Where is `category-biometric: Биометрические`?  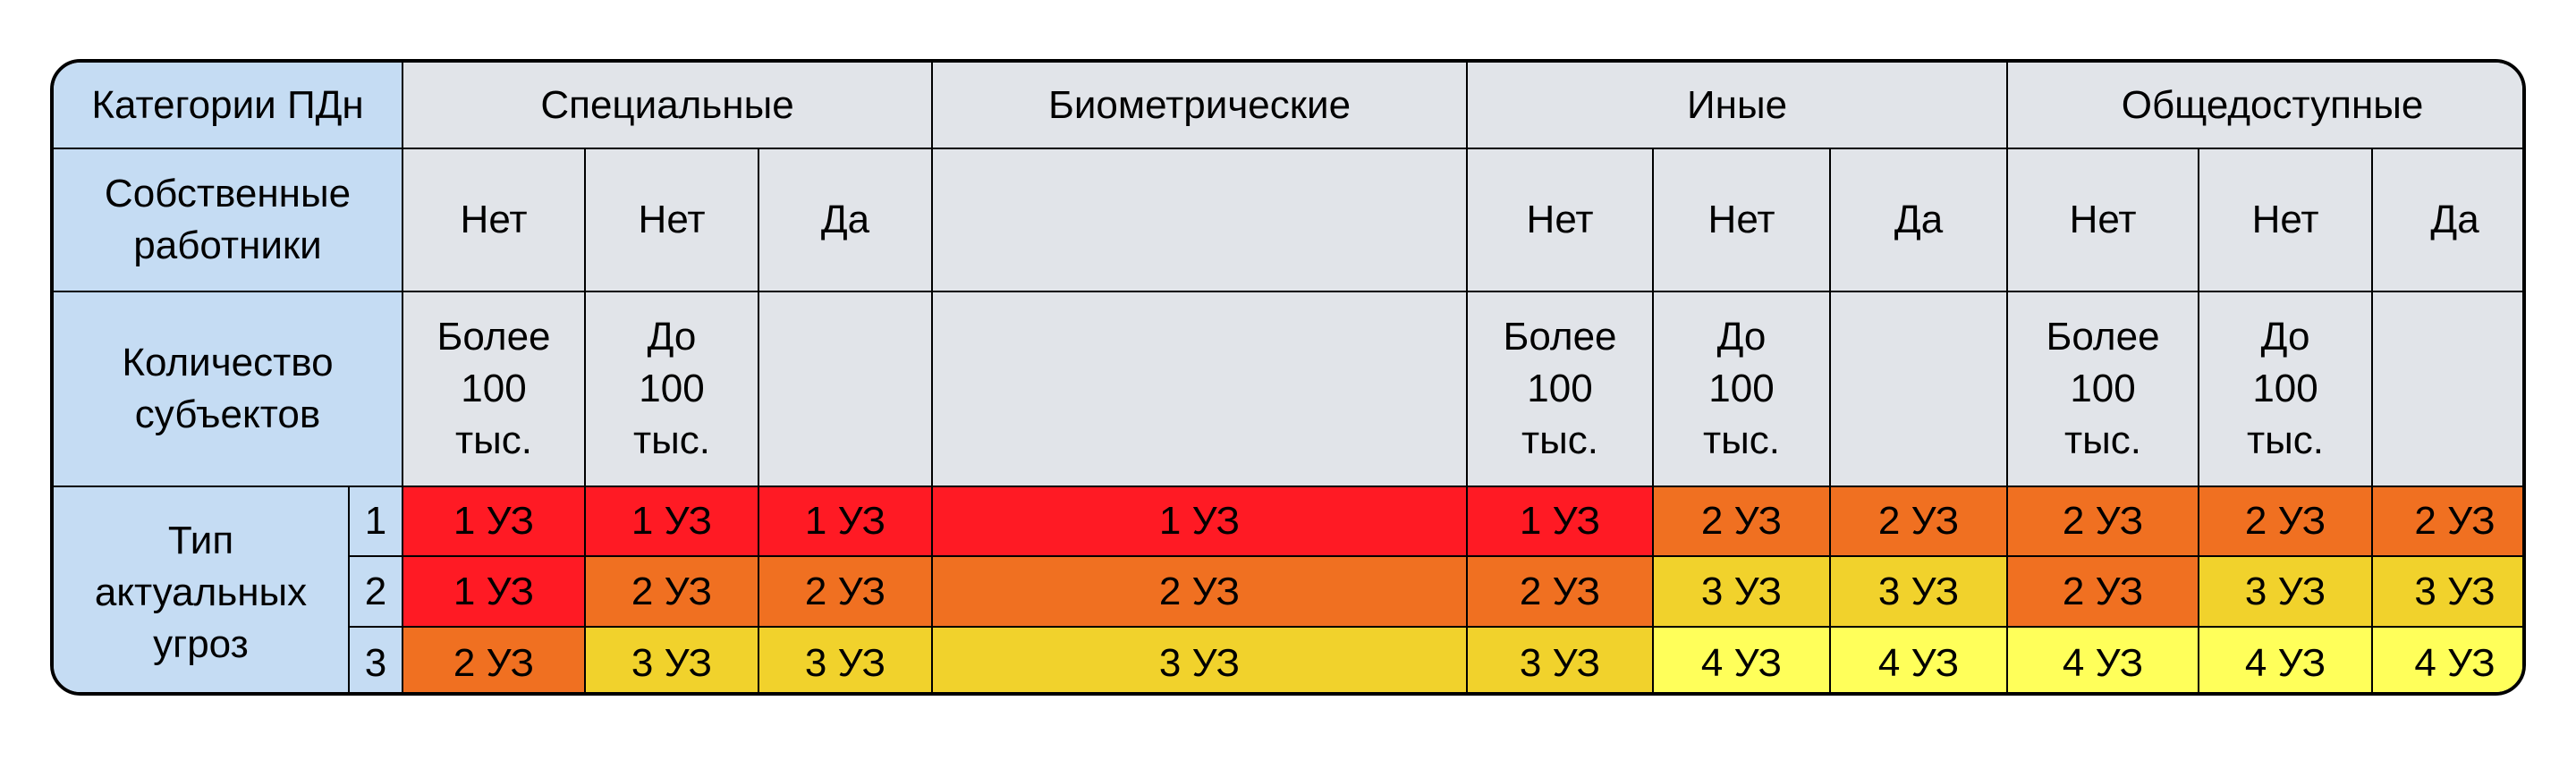
category-biometric: Биометрические is located at coordinates (1200, 106).